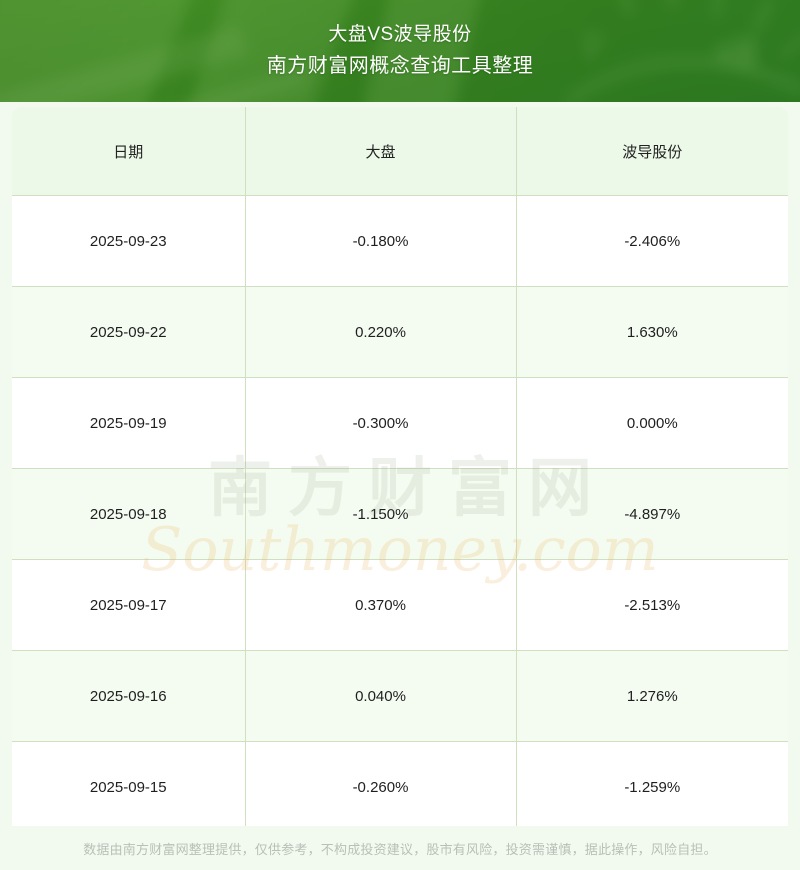 Image resolution: width=800 pixels, height=870 pixels. What do you see at coordinates (652, 332) in the screenshot?
I see `cell-stock: 1.630%` at bounding box center [652, 332].